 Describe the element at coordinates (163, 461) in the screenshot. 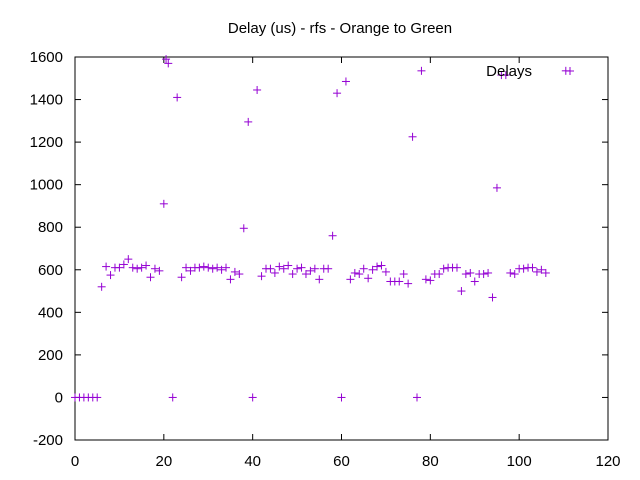

I see `x-tick-label: 20` at that location.